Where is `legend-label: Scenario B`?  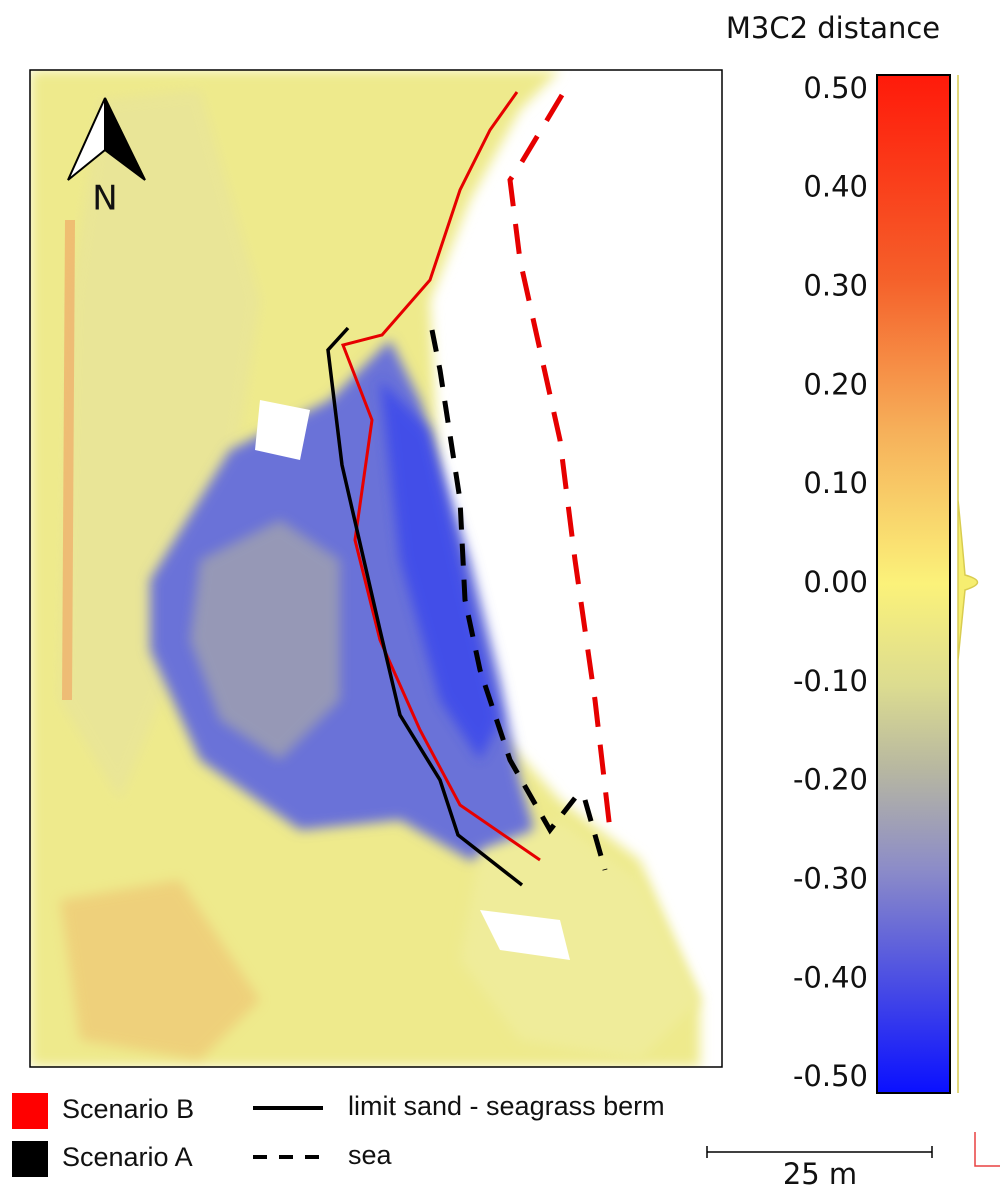
legend-label: Scenario B is located at coordinates (128, 1109).